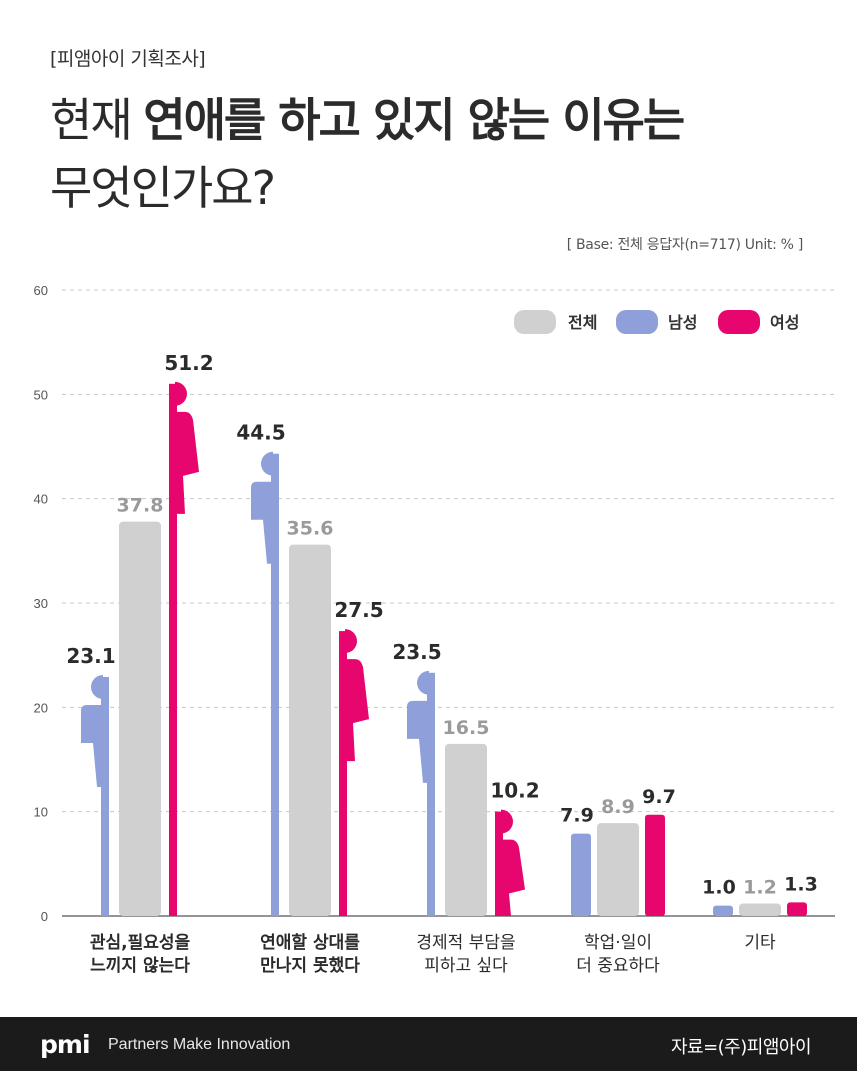 The width and height of the screenshot is (857, 1071). I want to click on data-label-female: 10.2, so click(514, 791).